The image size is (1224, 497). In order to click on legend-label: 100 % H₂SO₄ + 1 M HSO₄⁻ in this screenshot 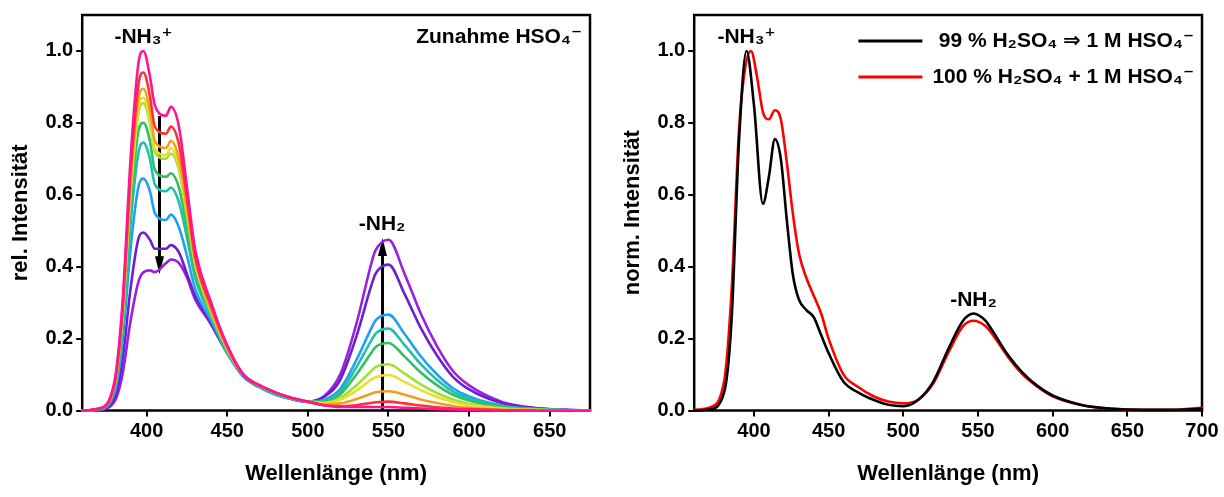, I will do `click(1063, 75)`.